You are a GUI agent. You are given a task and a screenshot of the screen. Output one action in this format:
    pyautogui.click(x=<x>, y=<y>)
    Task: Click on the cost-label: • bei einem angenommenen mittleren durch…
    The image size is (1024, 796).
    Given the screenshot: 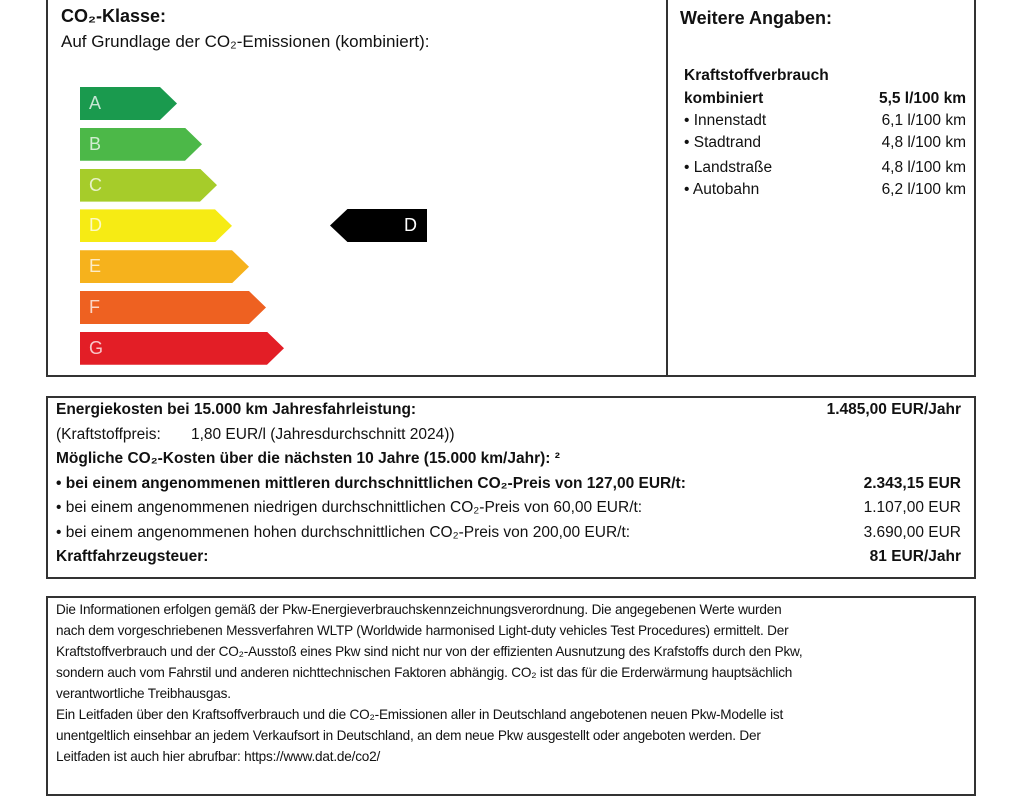 What is the action you would take?
    pyautogui.click(x=371, y=483)
    